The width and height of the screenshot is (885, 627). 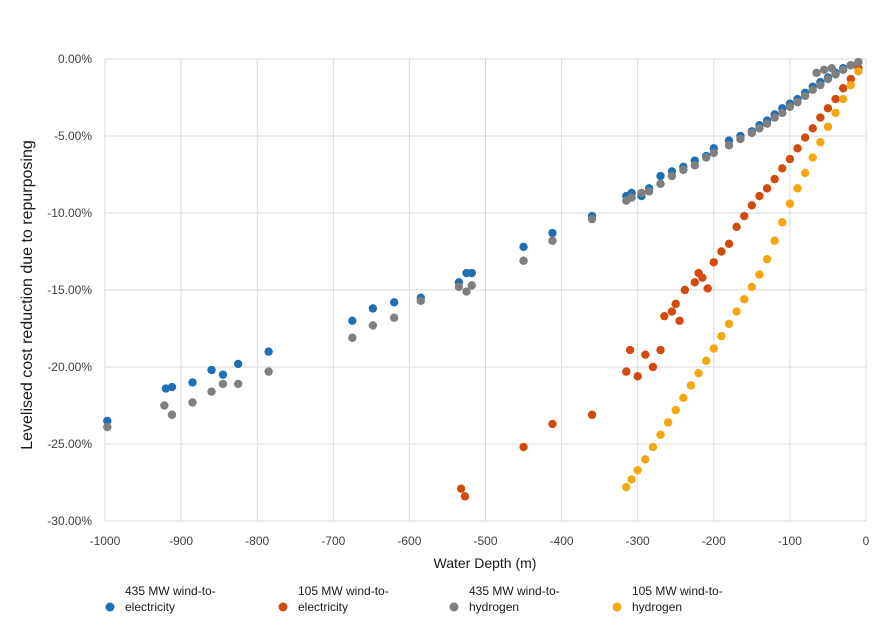 I want to click on x-tick-label: -500, so click(x=485, y=541).